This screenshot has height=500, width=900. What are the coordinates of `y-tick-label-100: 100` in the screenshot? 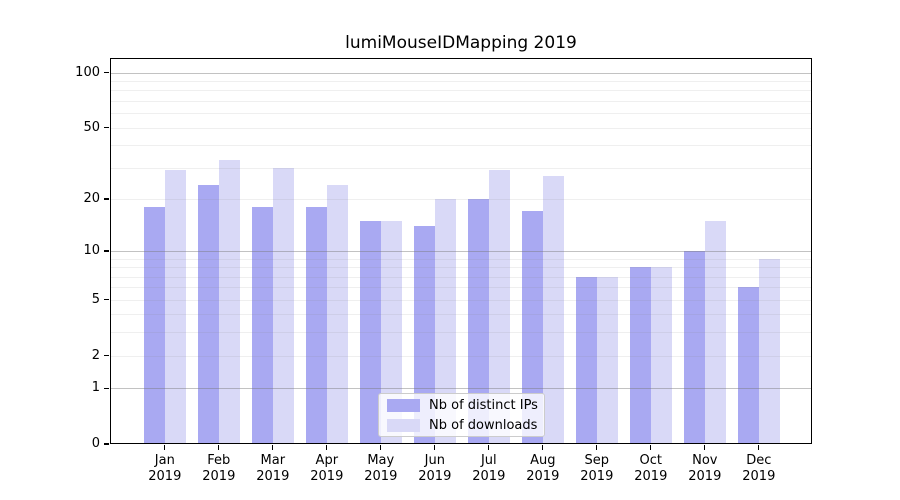 It's located at (87, 72).